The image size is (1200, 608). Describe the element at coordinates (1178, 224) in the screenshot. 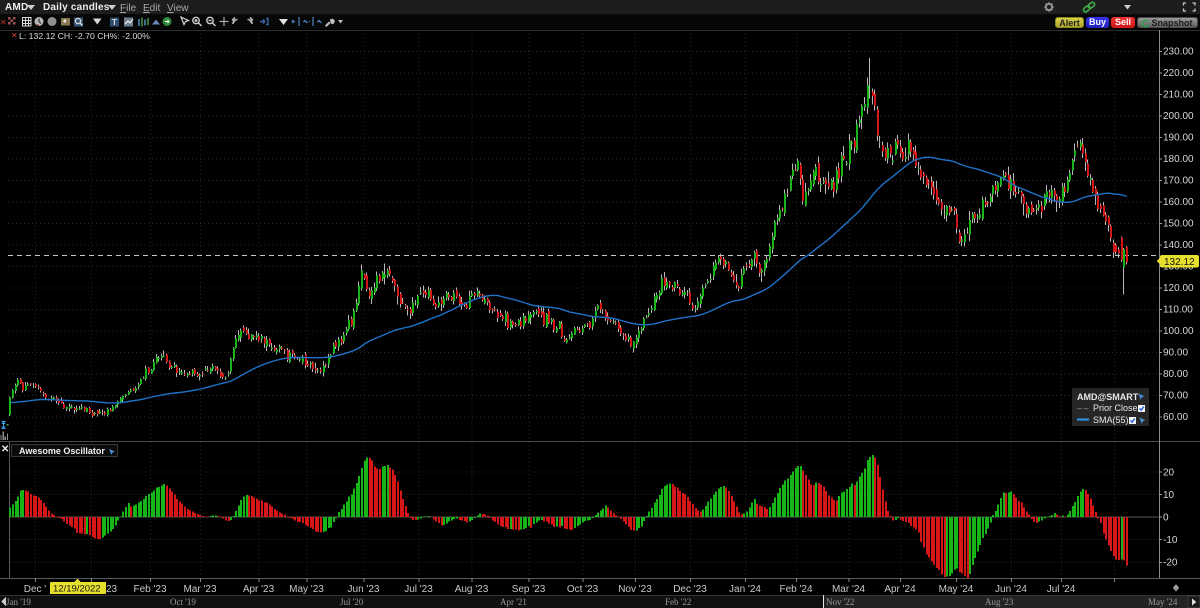

I see `svg-text: 150.00` at that location.